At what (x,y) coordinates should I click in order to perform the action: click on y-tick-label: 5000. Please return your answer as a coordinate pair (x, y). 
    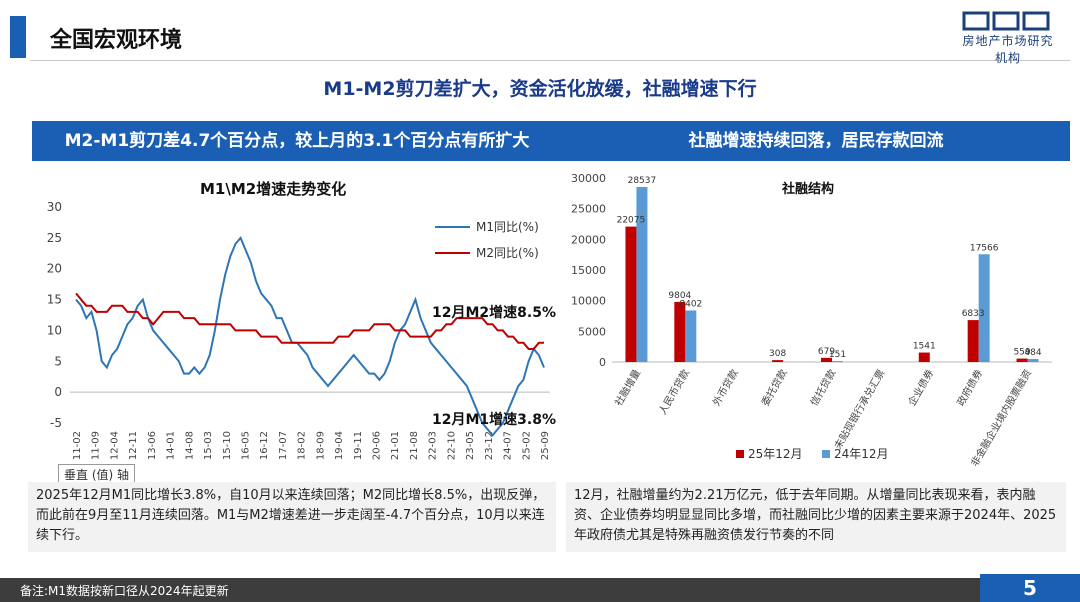
    Looking at the image, I should click on (592, 331).